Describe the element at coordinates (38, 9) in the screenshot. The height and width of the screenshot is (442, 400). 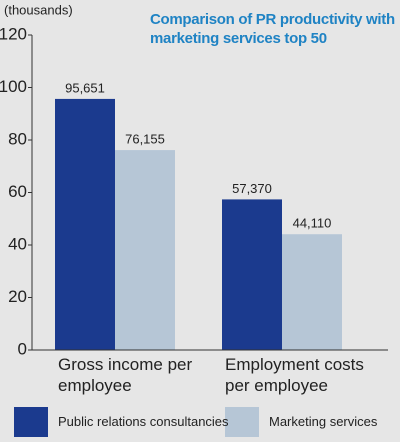
I see `y-axis-label: (thousands)` at that location.